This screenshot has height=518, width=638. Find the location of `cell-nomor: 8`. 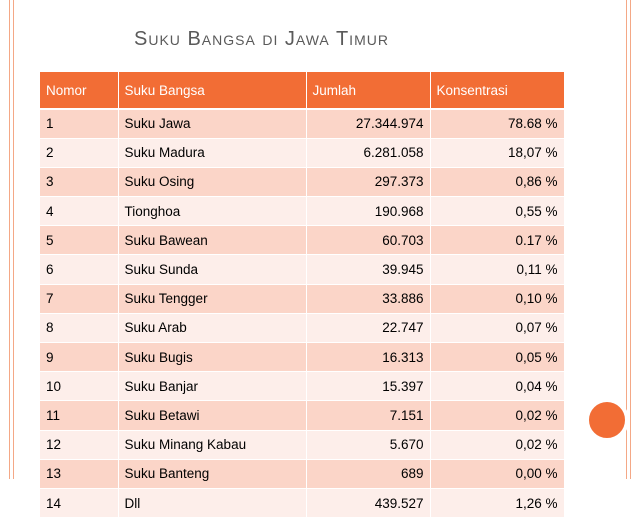

cell-nomor: 8 is located at coordinates (79, 328).